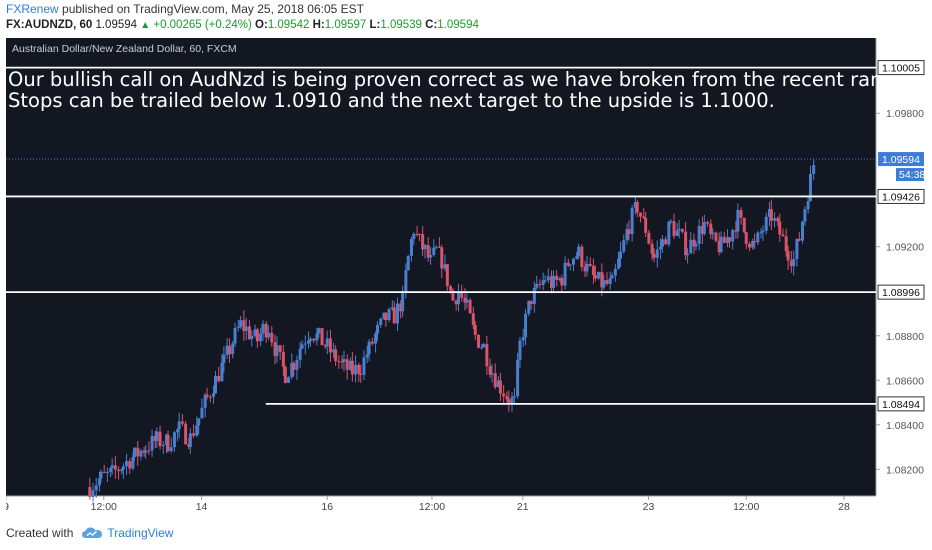 This screenshot has height=550, width=932. What do you see at coordinates (901, 293) in the screenshot?
I see `level-label: 1.08996` at bounding box center [901, 293].